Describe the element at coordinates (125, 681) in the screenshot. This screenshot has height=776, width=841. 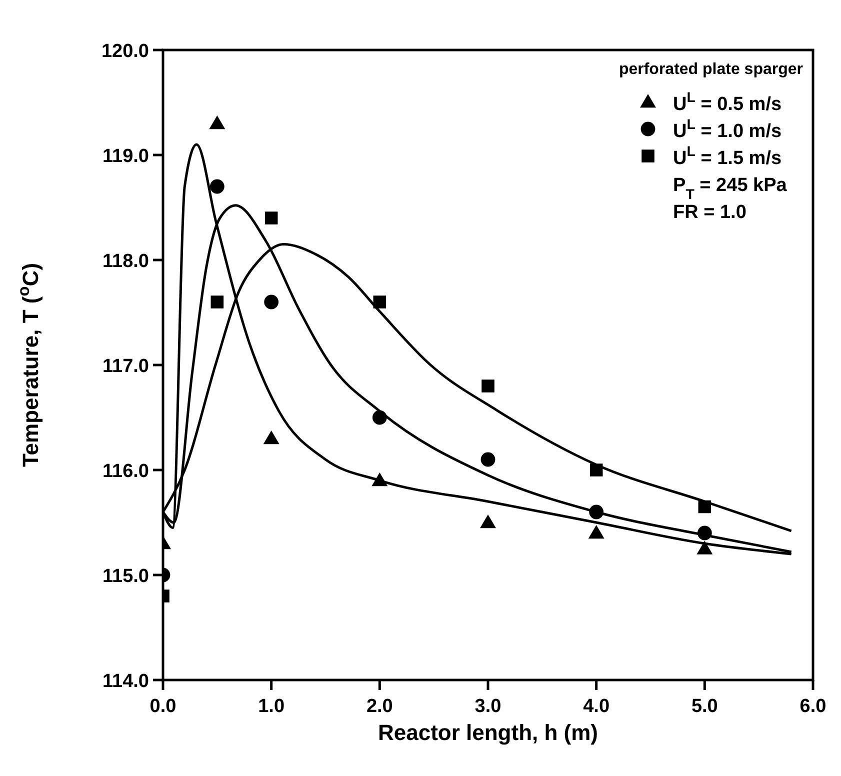
I see `y-tick-label: 114.0` at that location.